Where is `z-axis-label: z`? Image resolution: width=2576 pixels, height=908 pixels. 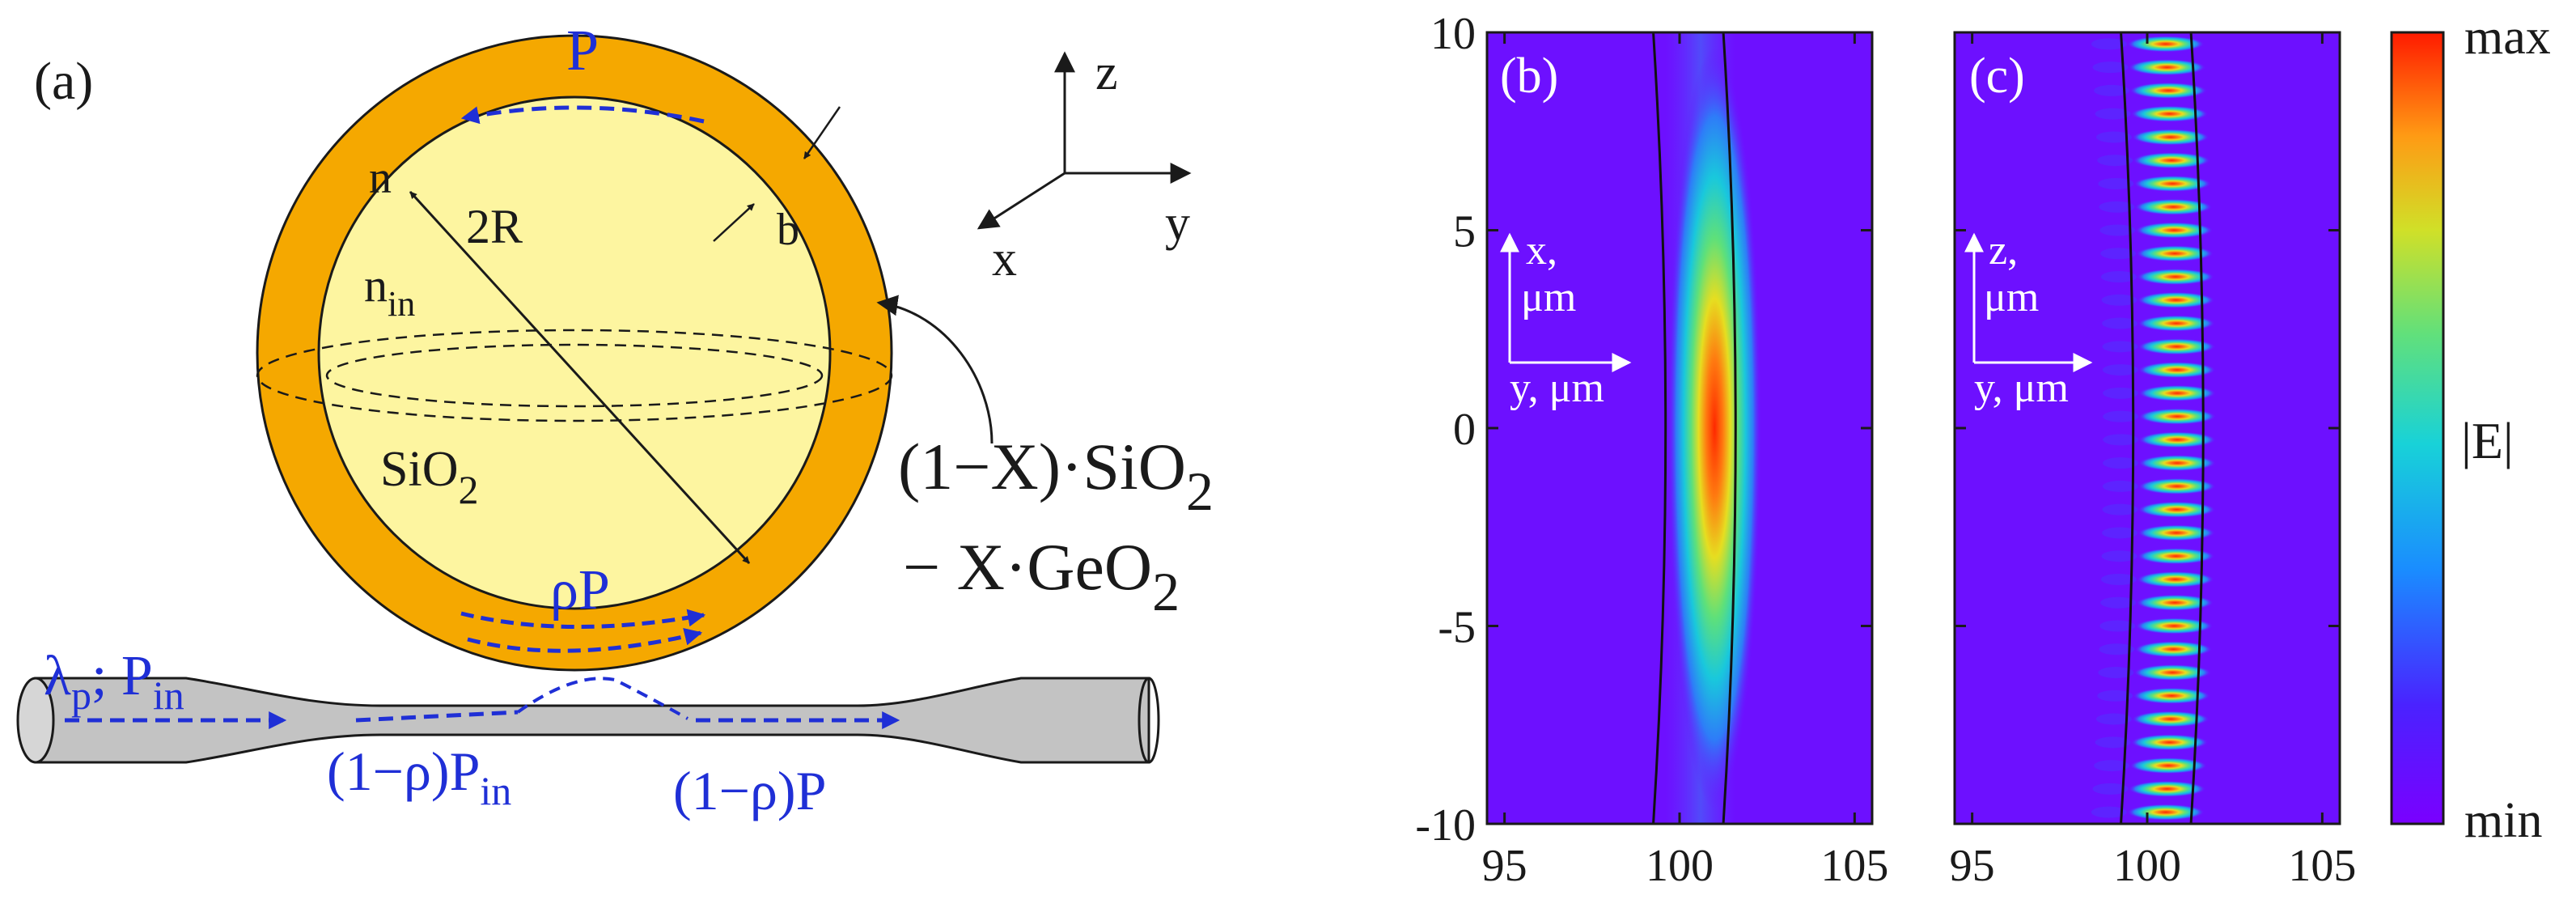 z-axis-label: z is located at coordinates (1106, 72).